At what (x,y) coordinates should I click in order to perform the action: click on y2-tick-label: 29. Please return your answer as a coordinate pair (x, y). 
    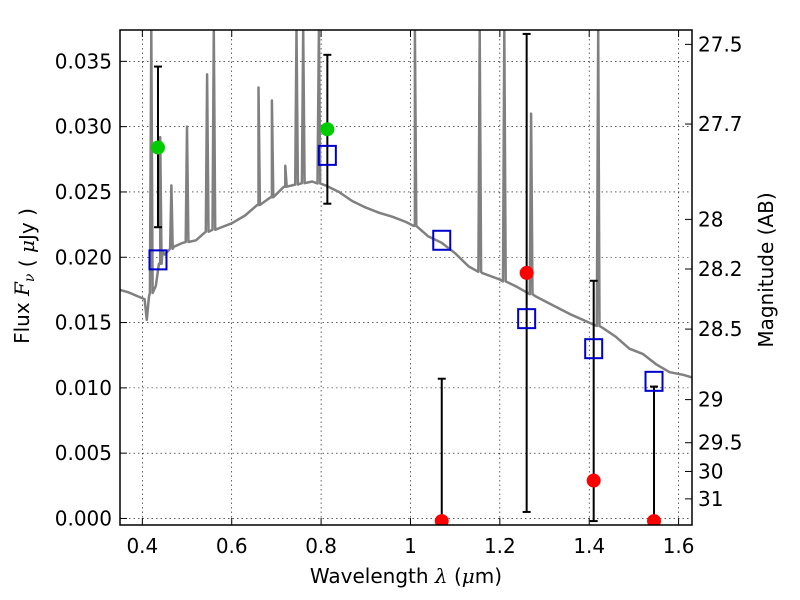
    Looking at the image, I should click on (710, 400).